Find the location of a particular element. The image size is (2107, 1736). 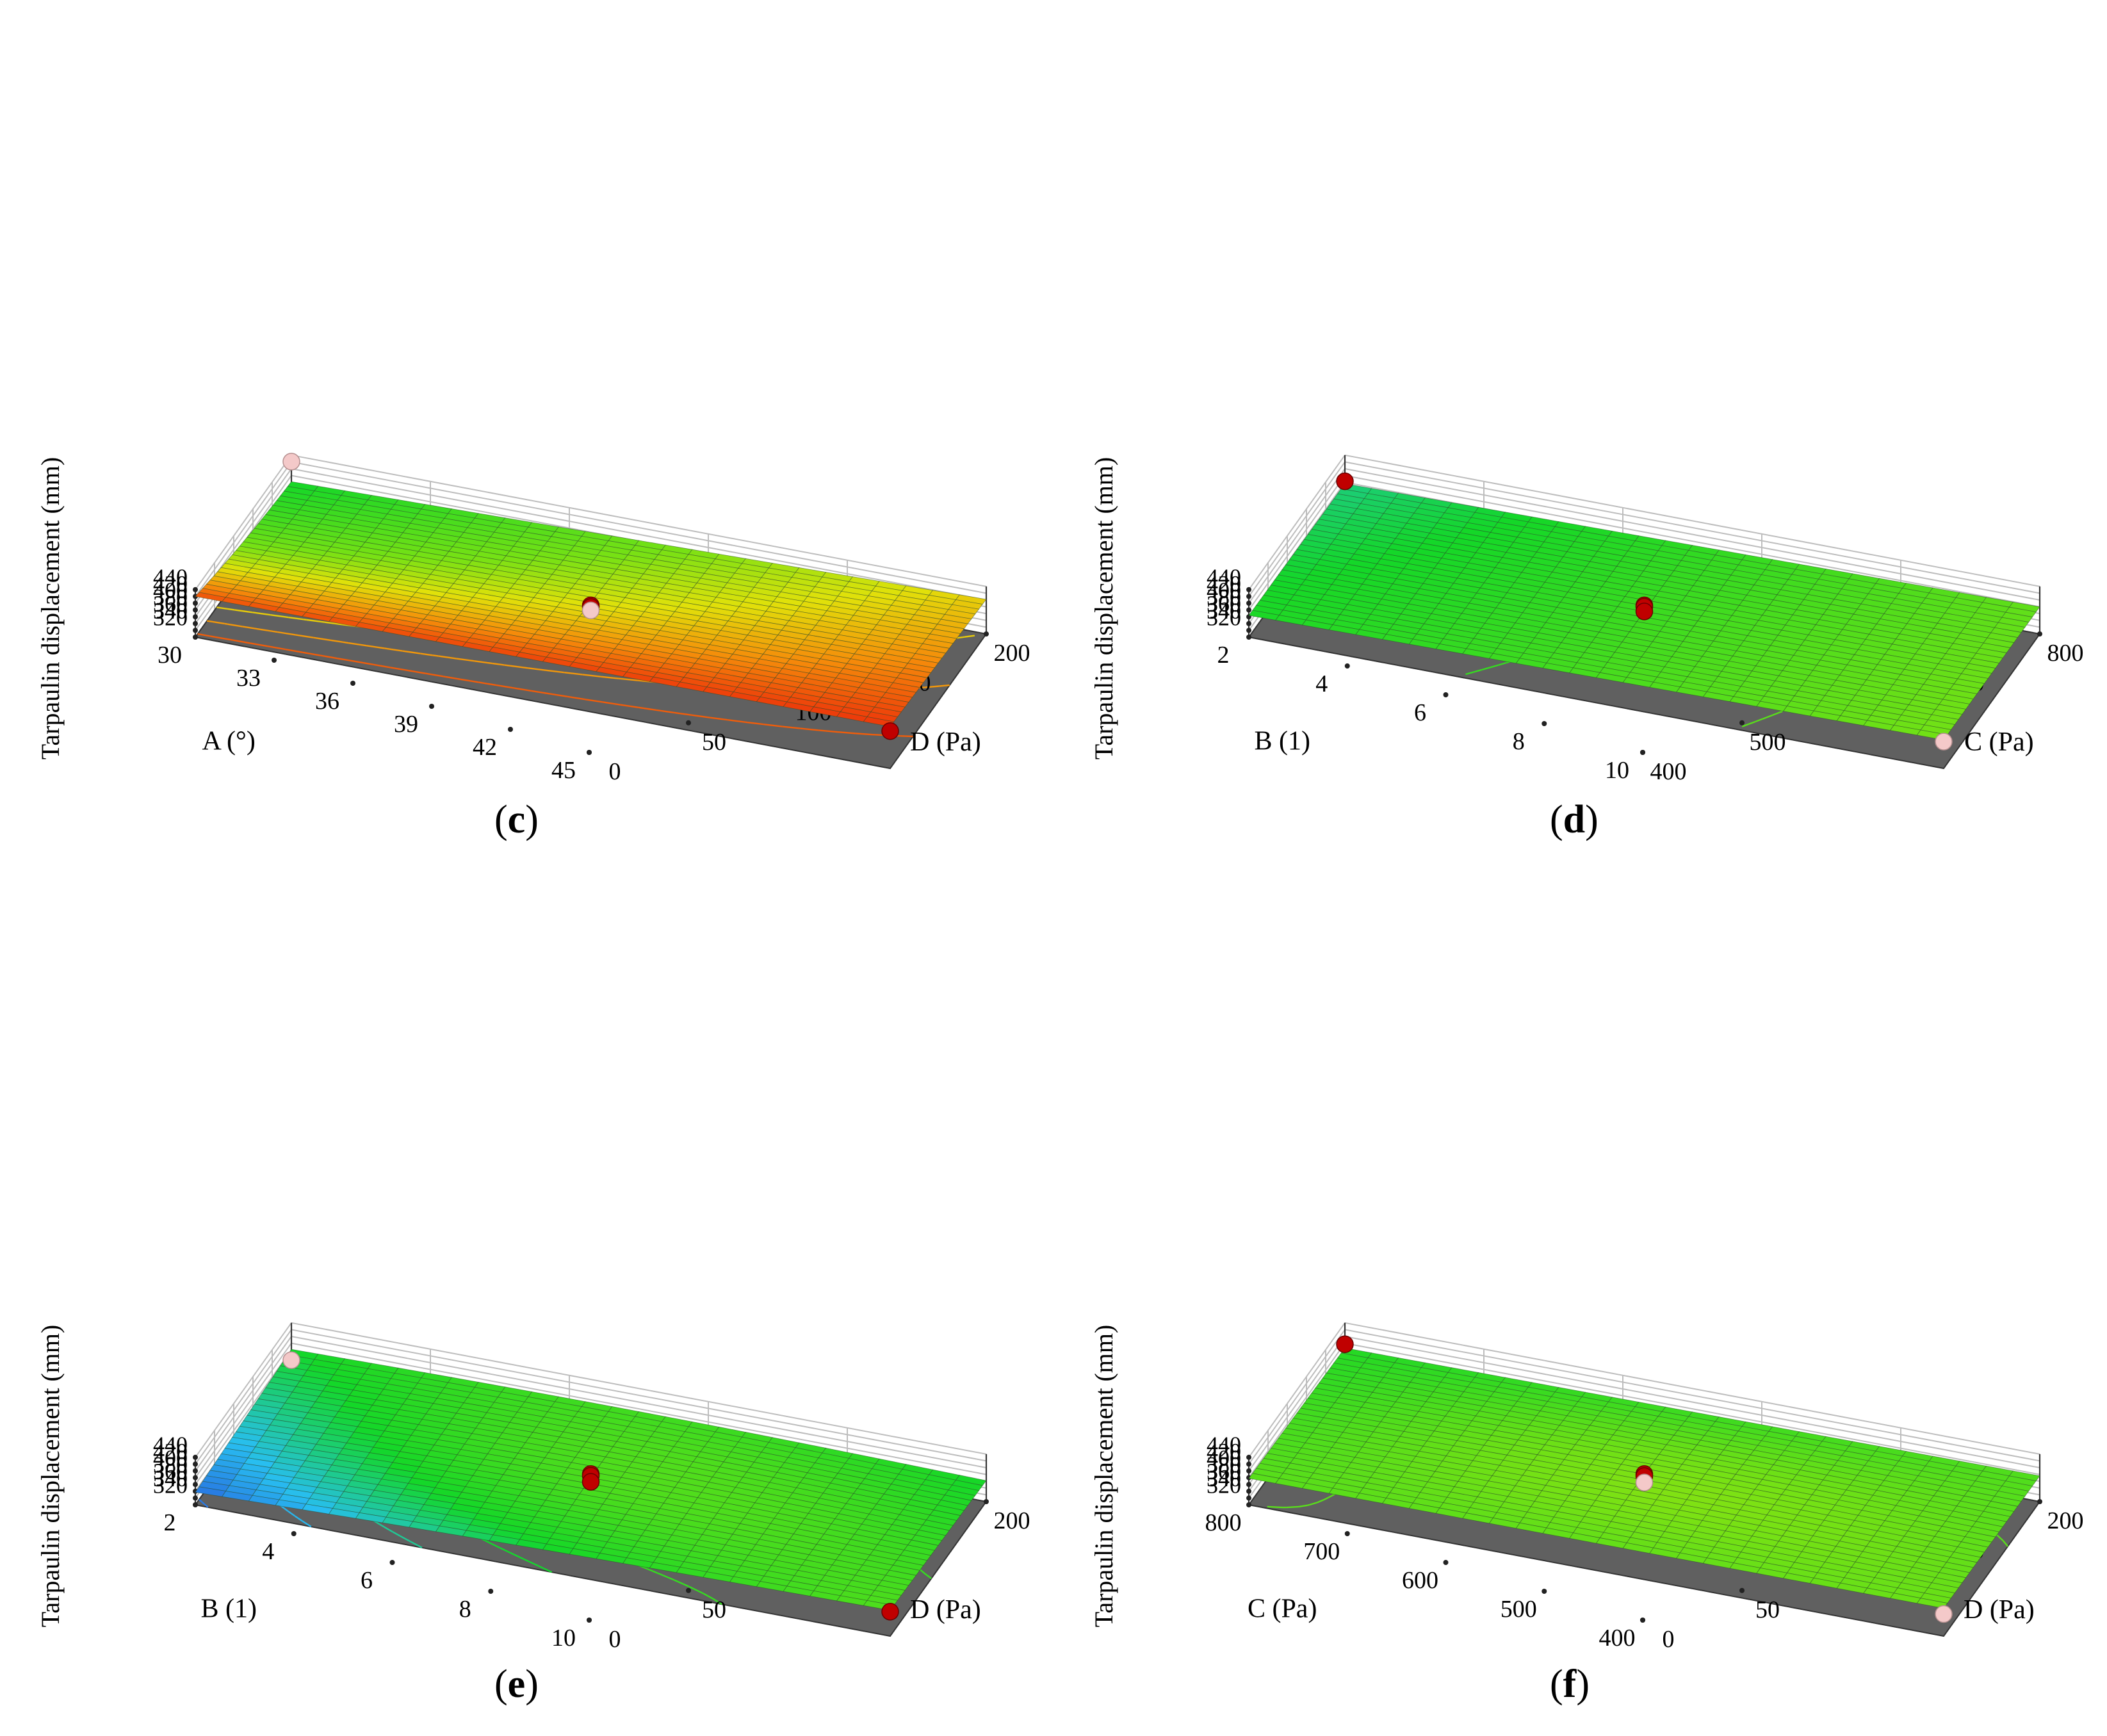

left-axis-label: C (Pa) is located at coordinates (1282, 1609).